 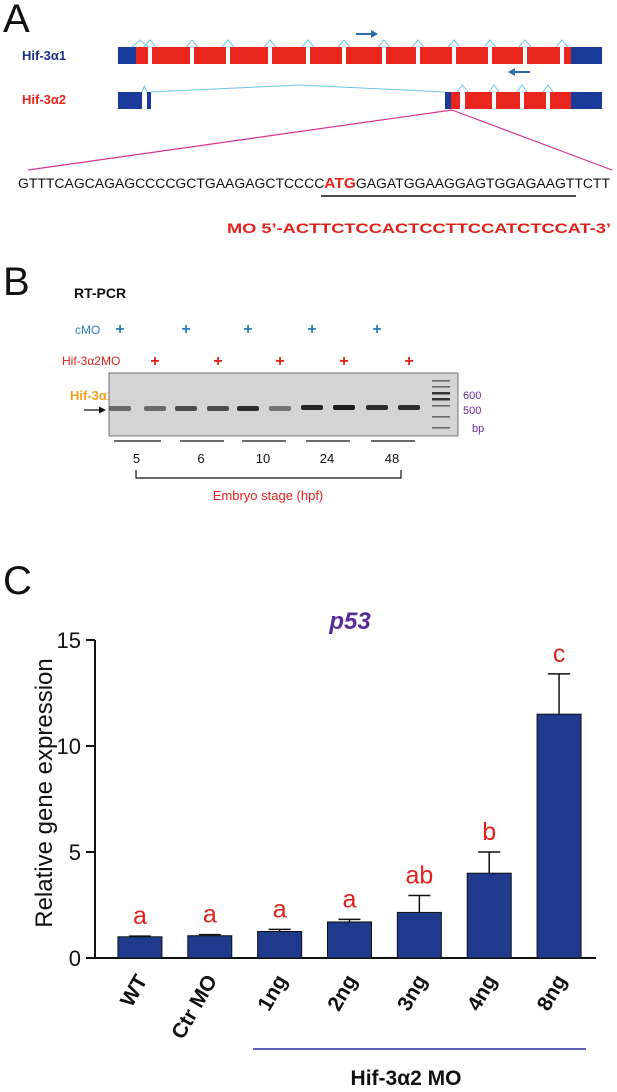 I want to click on gene-hif3a1-label: Hif-3α1, so click(x=44, y=55).